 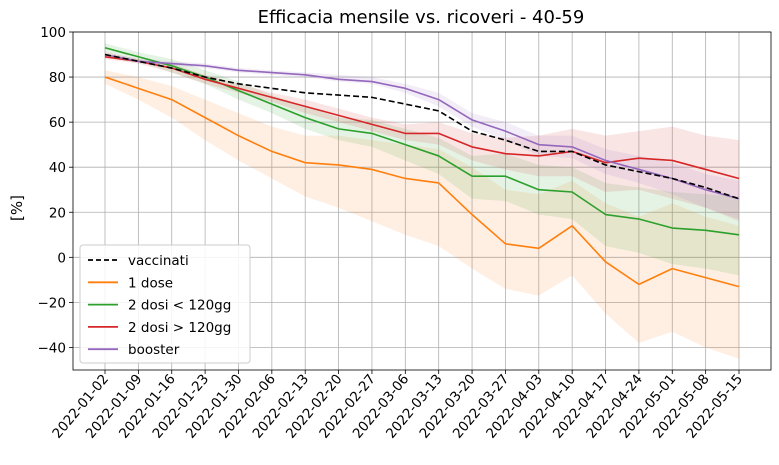 I want to click on y-axis: 100 80 60 40 20 0 −20 −40, so click(x=55, y=190).